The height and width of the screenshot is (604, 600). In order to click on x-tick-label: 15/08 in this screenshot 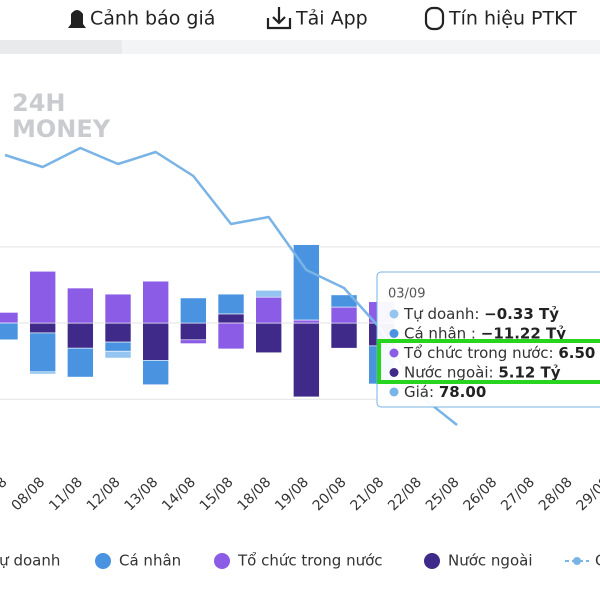, I will do `click(217, 494)`.